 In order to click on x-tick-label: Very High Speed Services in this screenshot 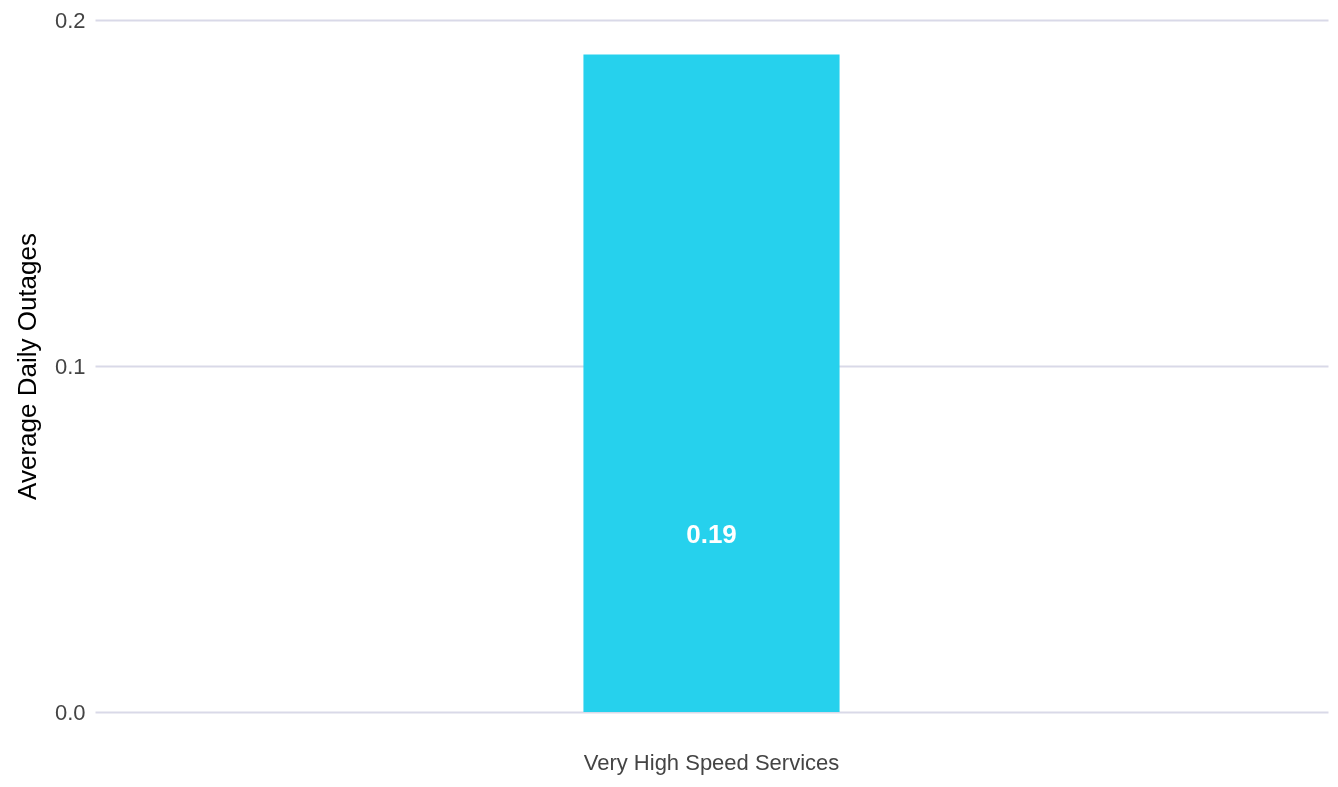, I will do `click(711, 762)`.